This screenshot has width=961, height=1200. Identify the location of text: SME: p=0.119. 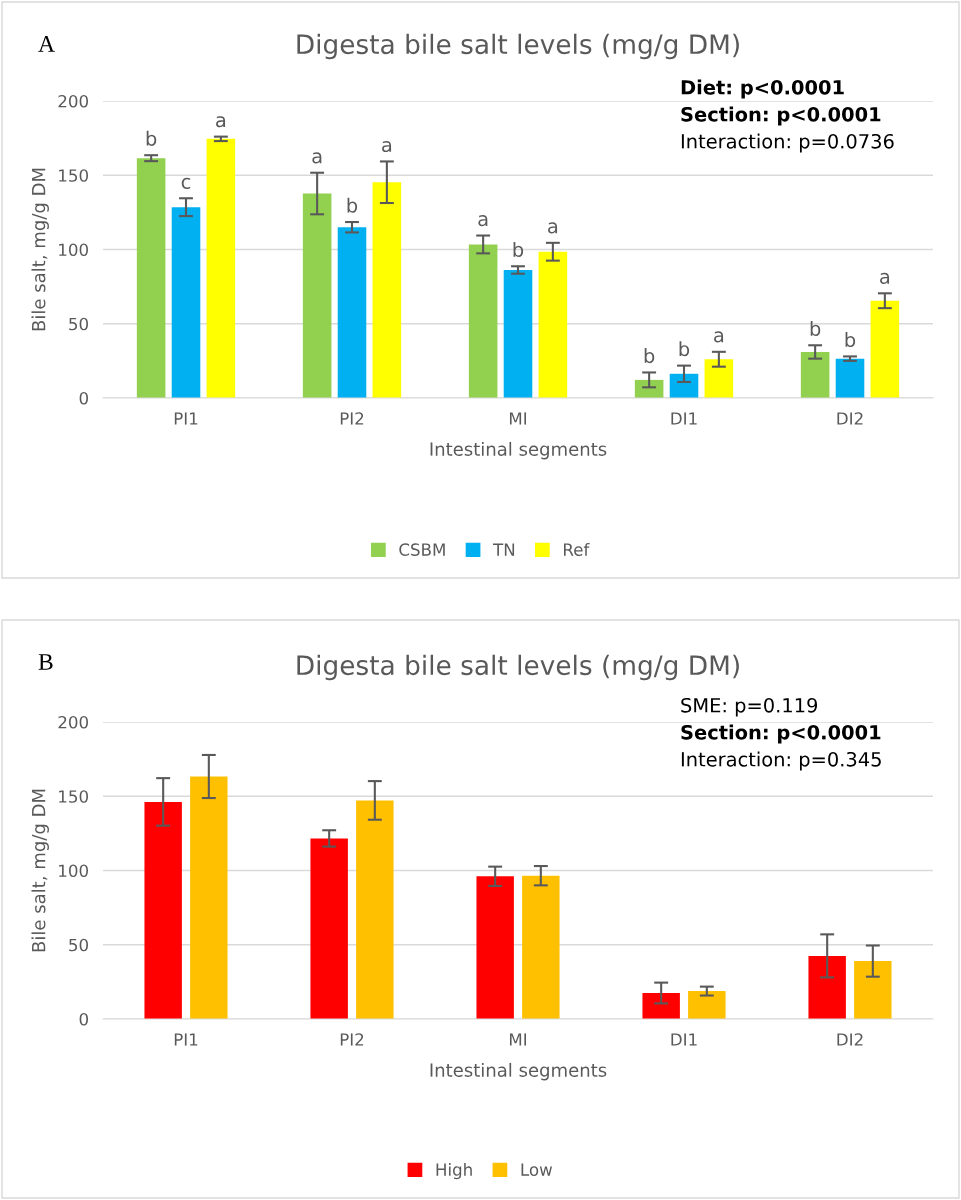
(749, 707).